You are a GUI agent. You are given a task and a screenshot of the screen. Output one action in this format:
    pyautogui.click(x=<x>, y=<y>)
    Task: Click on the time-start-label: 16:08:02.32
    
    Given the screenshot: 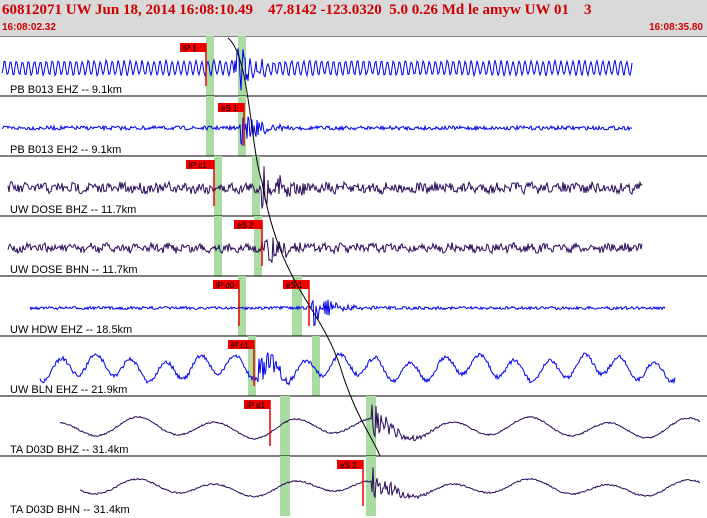 What is the action you would take?
    pyautogui.click(x=29, y=27)
    